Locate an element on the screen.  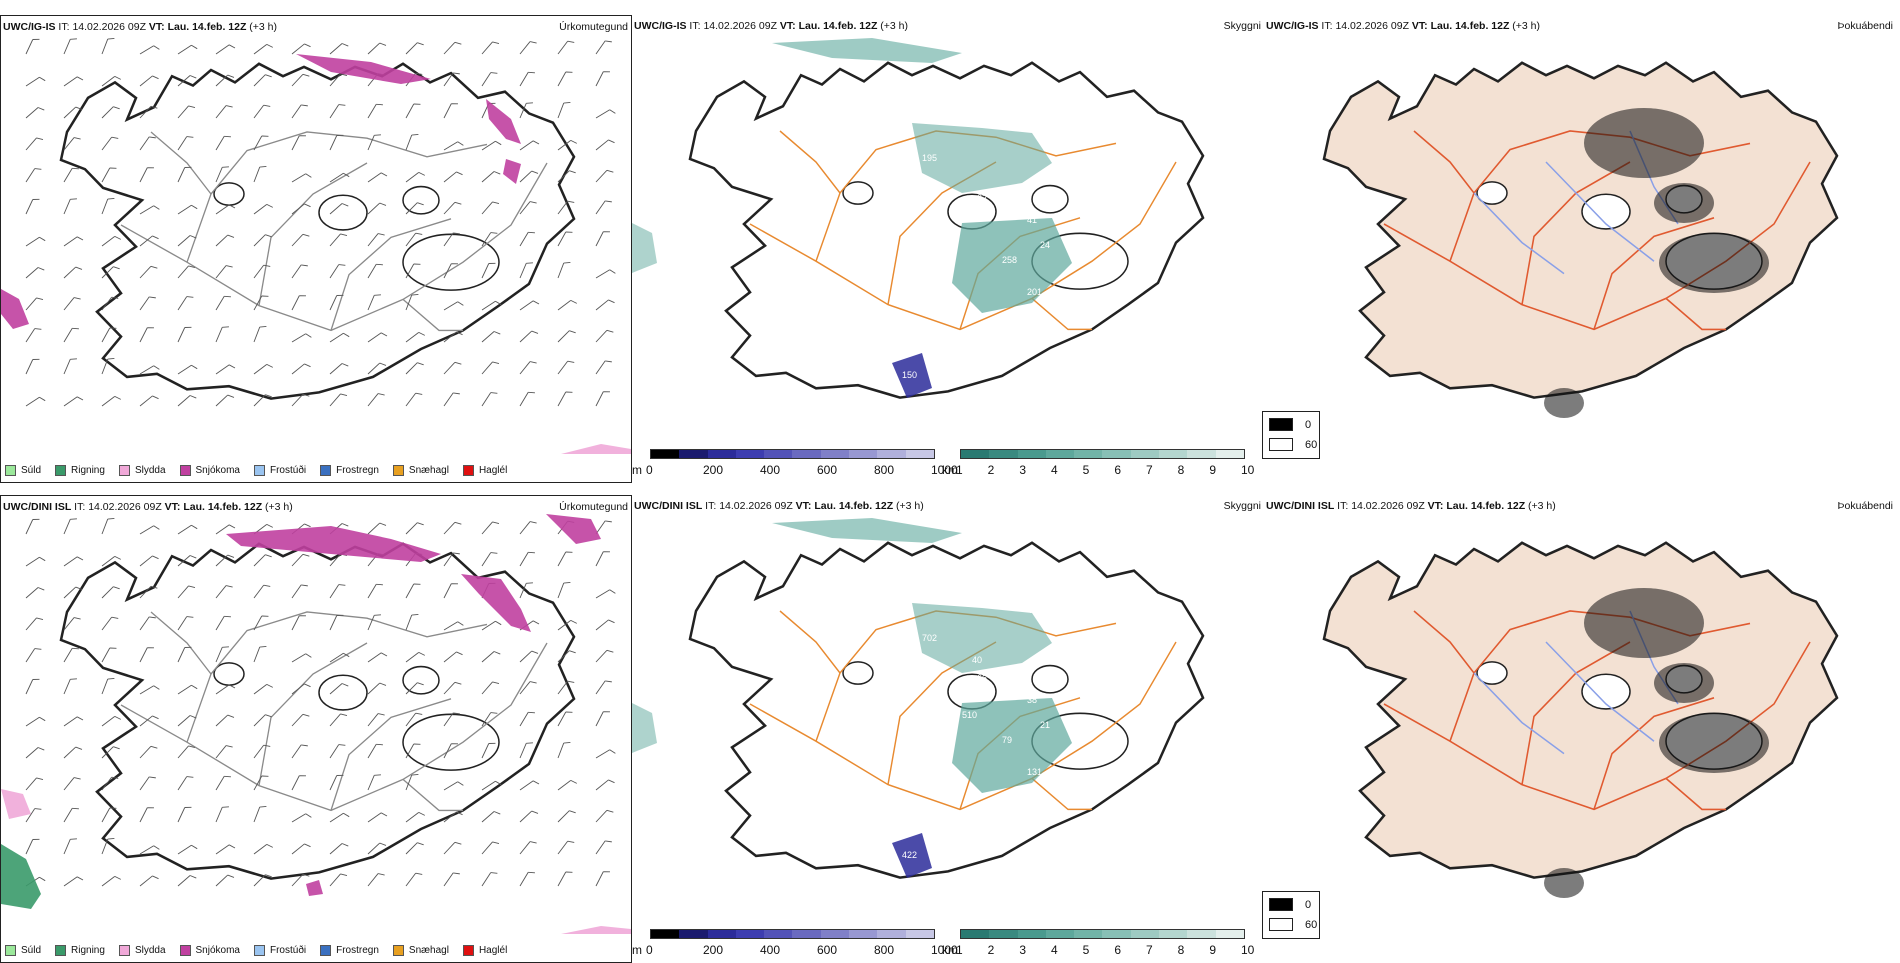
legend-label: Slydda is located at coordinates (150, 950).